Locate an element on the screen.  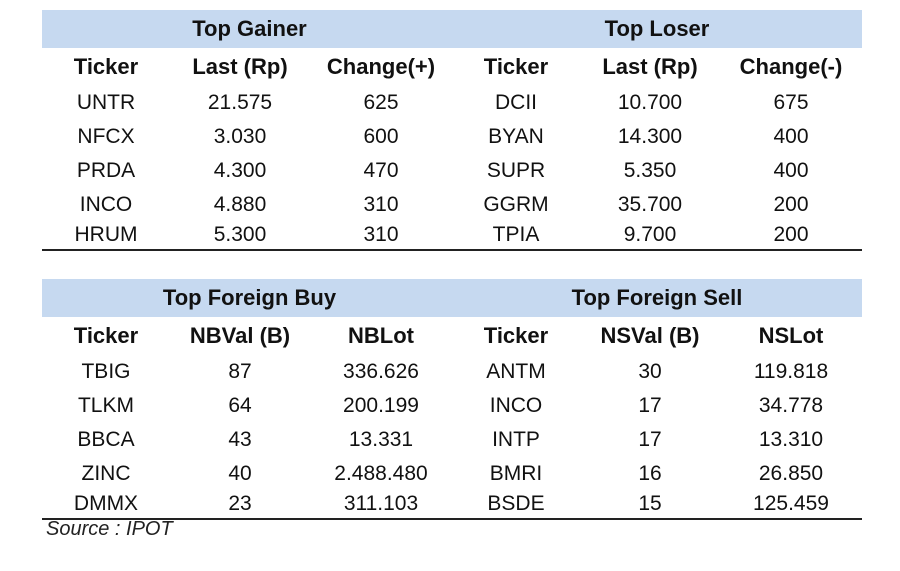
table-row: UNTR 21.575 625 DCII 10.700 675 is located at coordinates (452, 103).